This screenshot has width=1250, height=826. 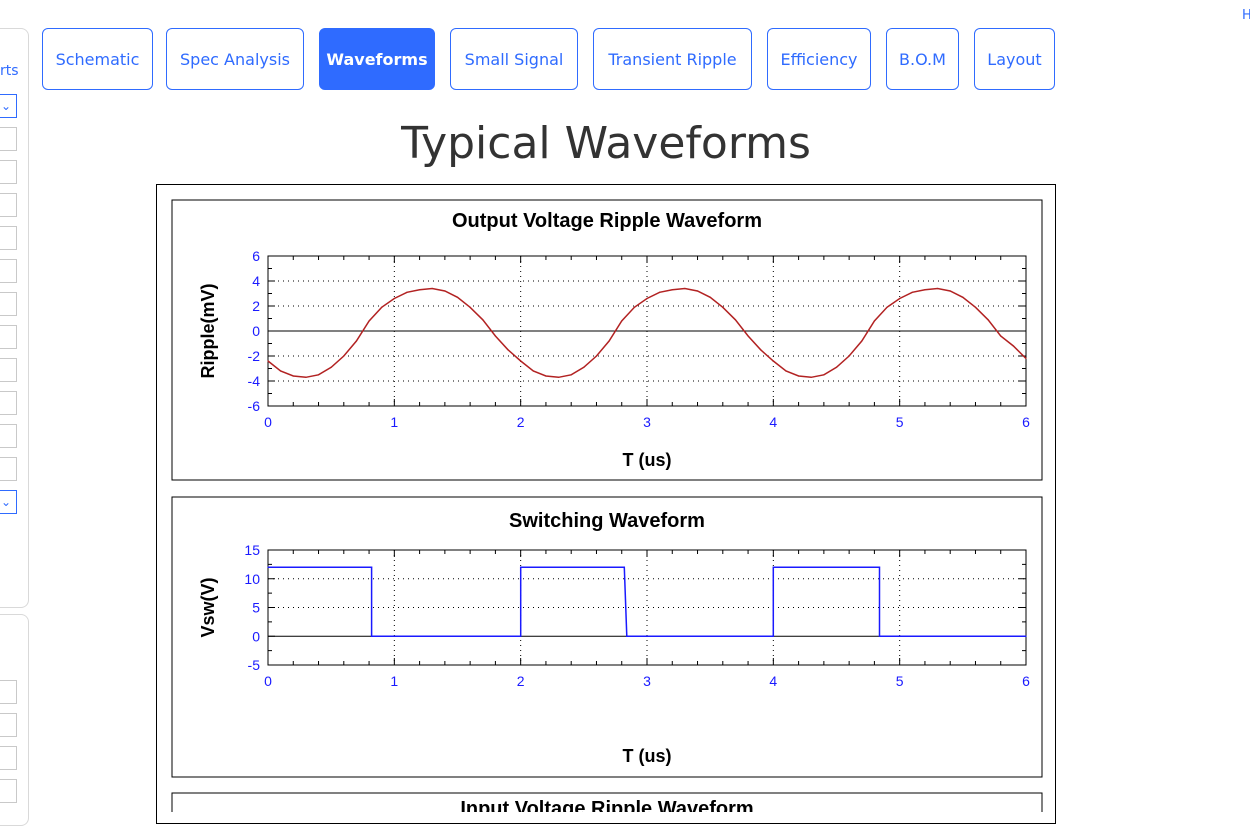 I want to click on tab-waveforms: Waveforms, so click(x=377, y=59).